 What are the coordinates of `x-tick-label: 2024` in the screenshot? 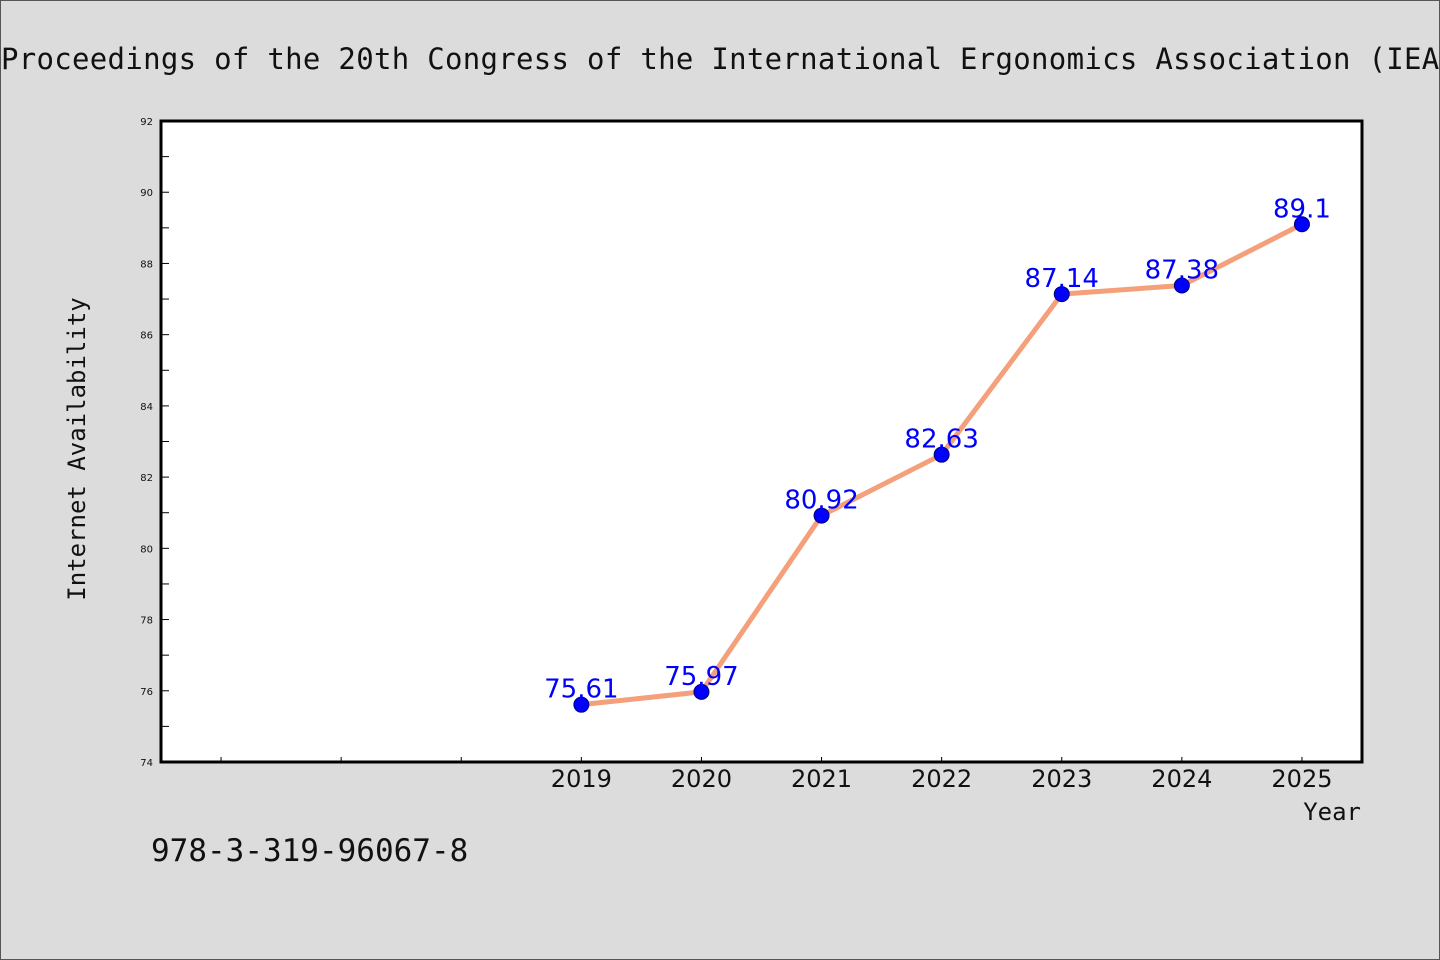 It's located at (1181, 779).